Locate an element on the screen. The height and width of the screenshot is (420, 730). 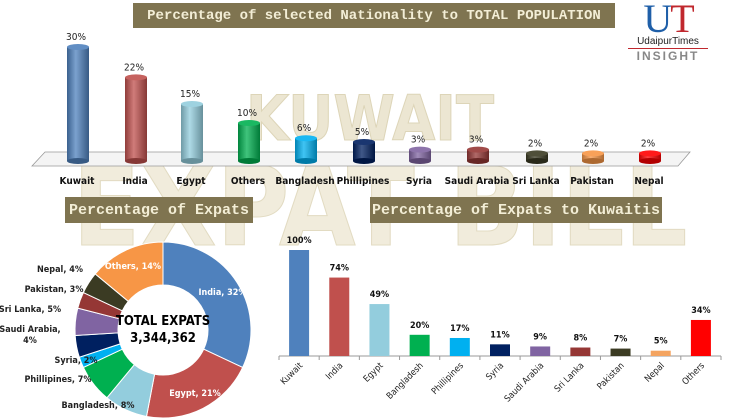
chart3-category-label: Others is located at coordinates (694, 374).